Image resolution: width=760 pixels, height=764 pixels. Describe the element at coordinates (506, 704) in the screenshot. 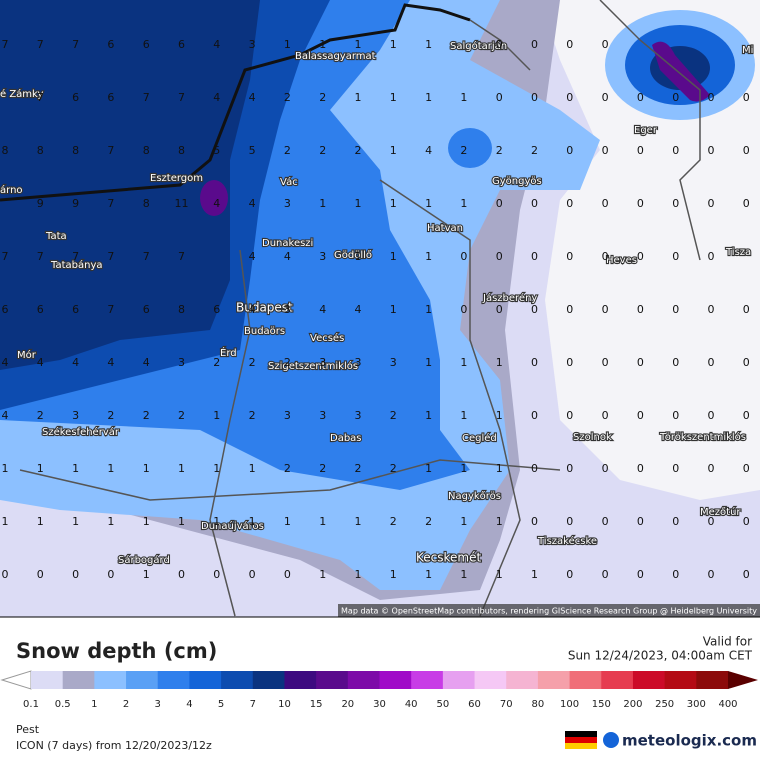

I see `colorbar-label: 70` at that location.